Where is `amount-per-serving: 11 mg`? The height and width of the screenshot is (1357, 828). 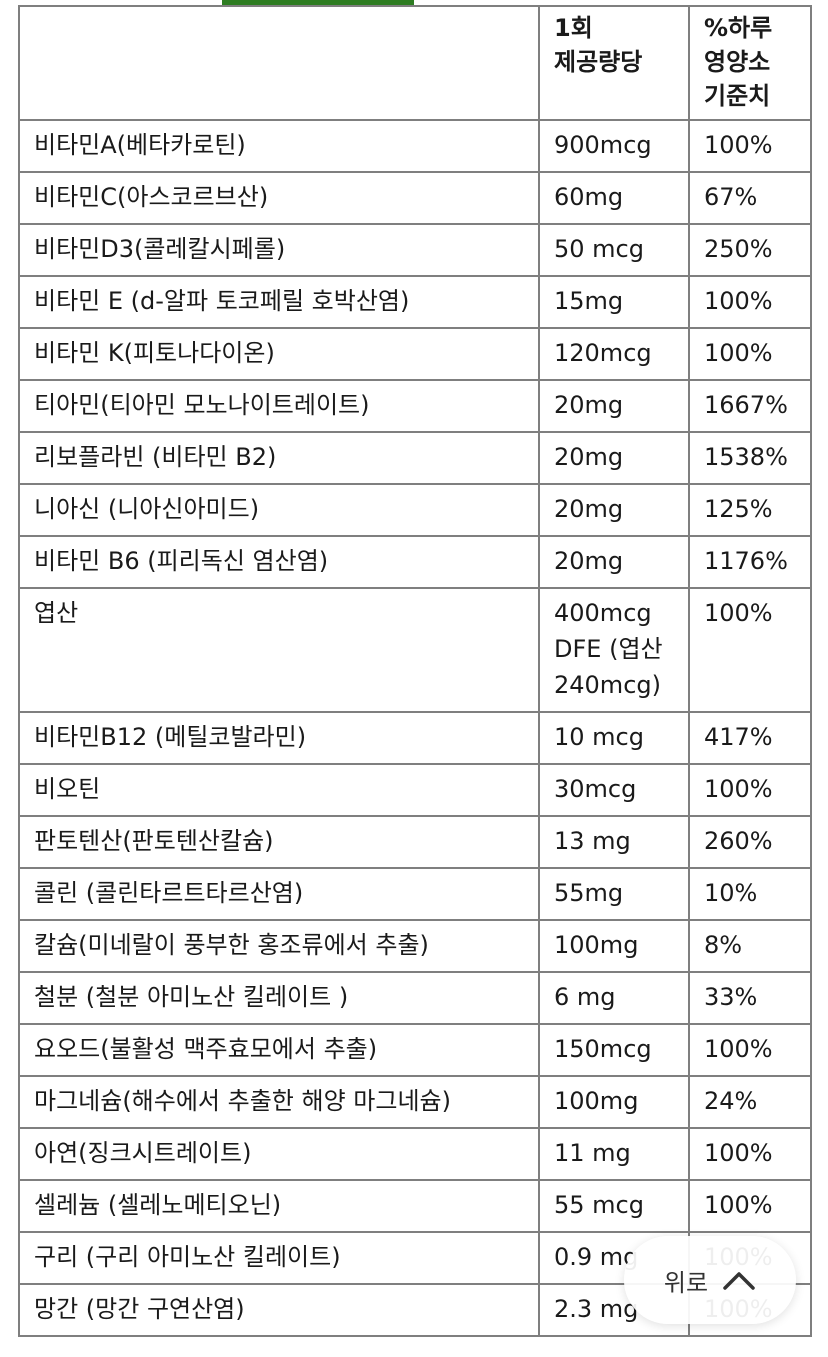
amount-per-serving: 11 mg is located at coordinates (614, 1154).